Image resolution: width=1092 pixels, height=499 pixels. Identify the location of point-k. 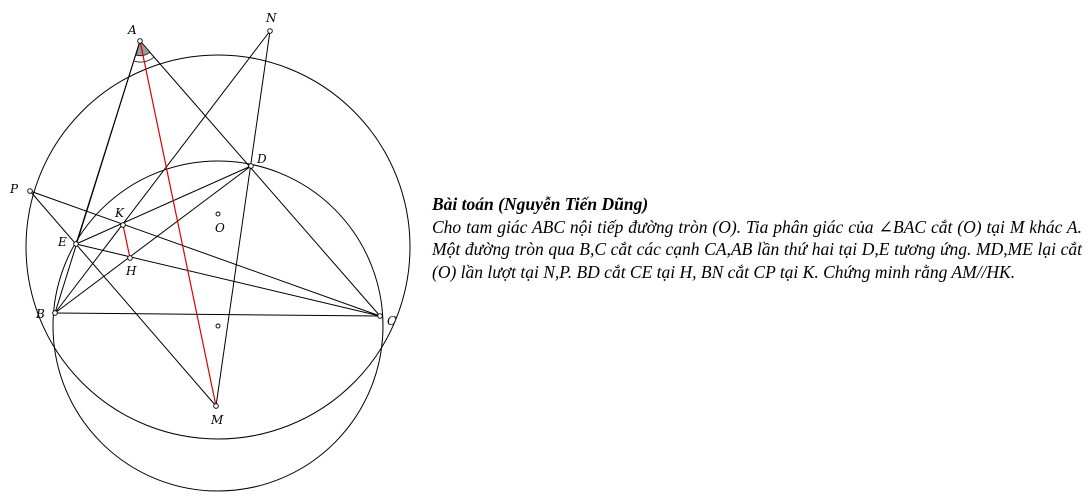
(123, 225).